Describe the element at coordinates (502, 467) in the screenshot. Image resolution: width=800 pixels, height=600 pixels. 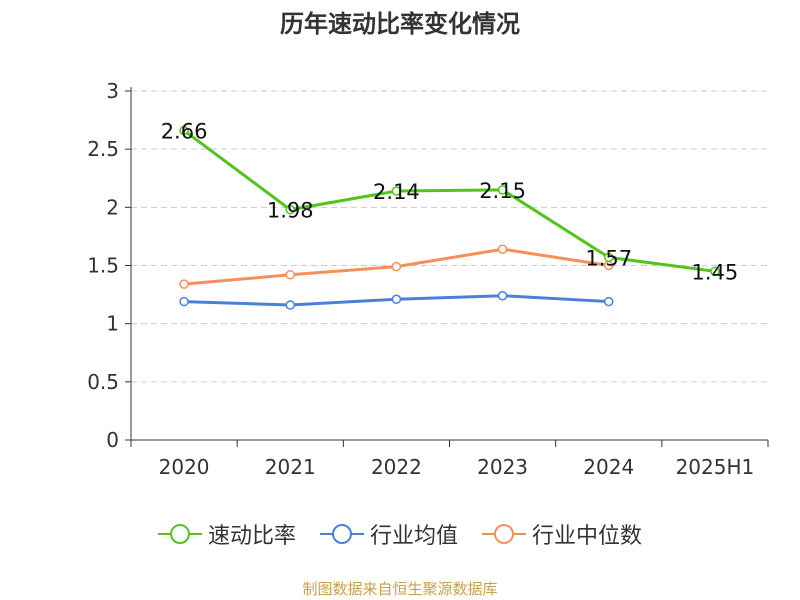
I see `x-tick-label: 2023` at that location.